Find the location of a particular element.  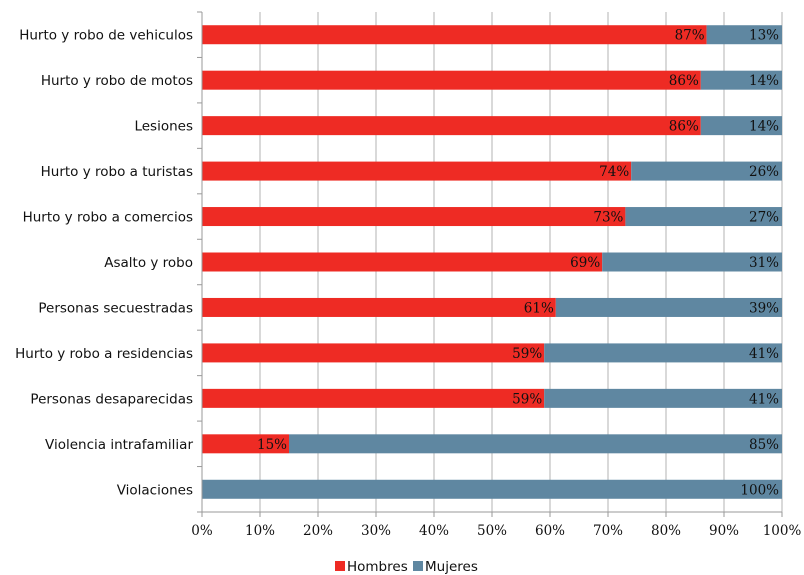

data-label-mujeres: 85% is located at coordinates (764, 445).